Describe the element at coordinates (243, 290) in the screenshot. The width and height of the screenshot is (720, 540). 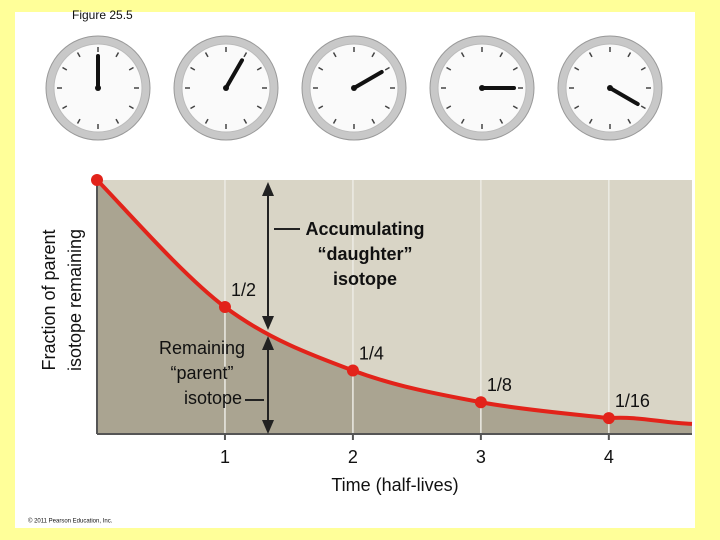
I see `value-label: 1/2` at that location.